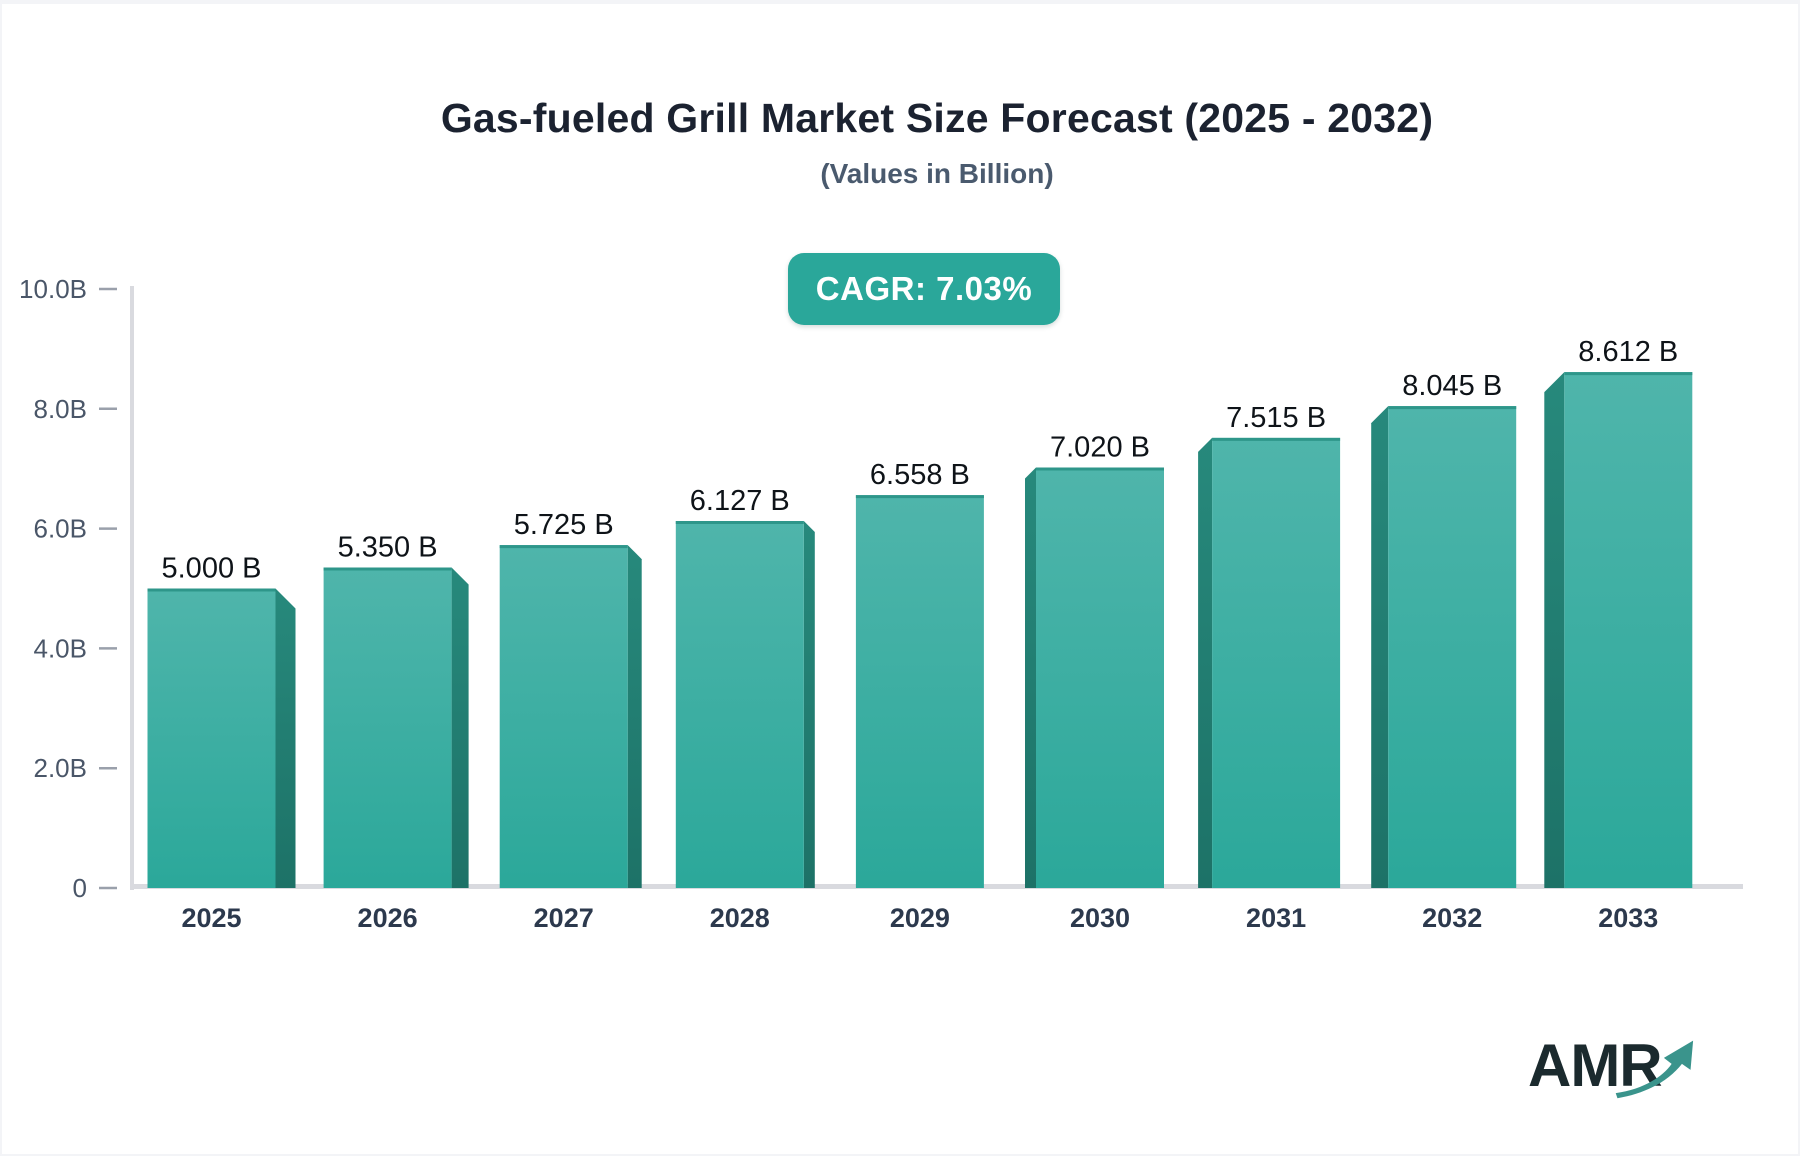  Describe the element at coordinates (1628, 352) in the screenshot. I see `value-label-2033: 8.612 B` at that location.